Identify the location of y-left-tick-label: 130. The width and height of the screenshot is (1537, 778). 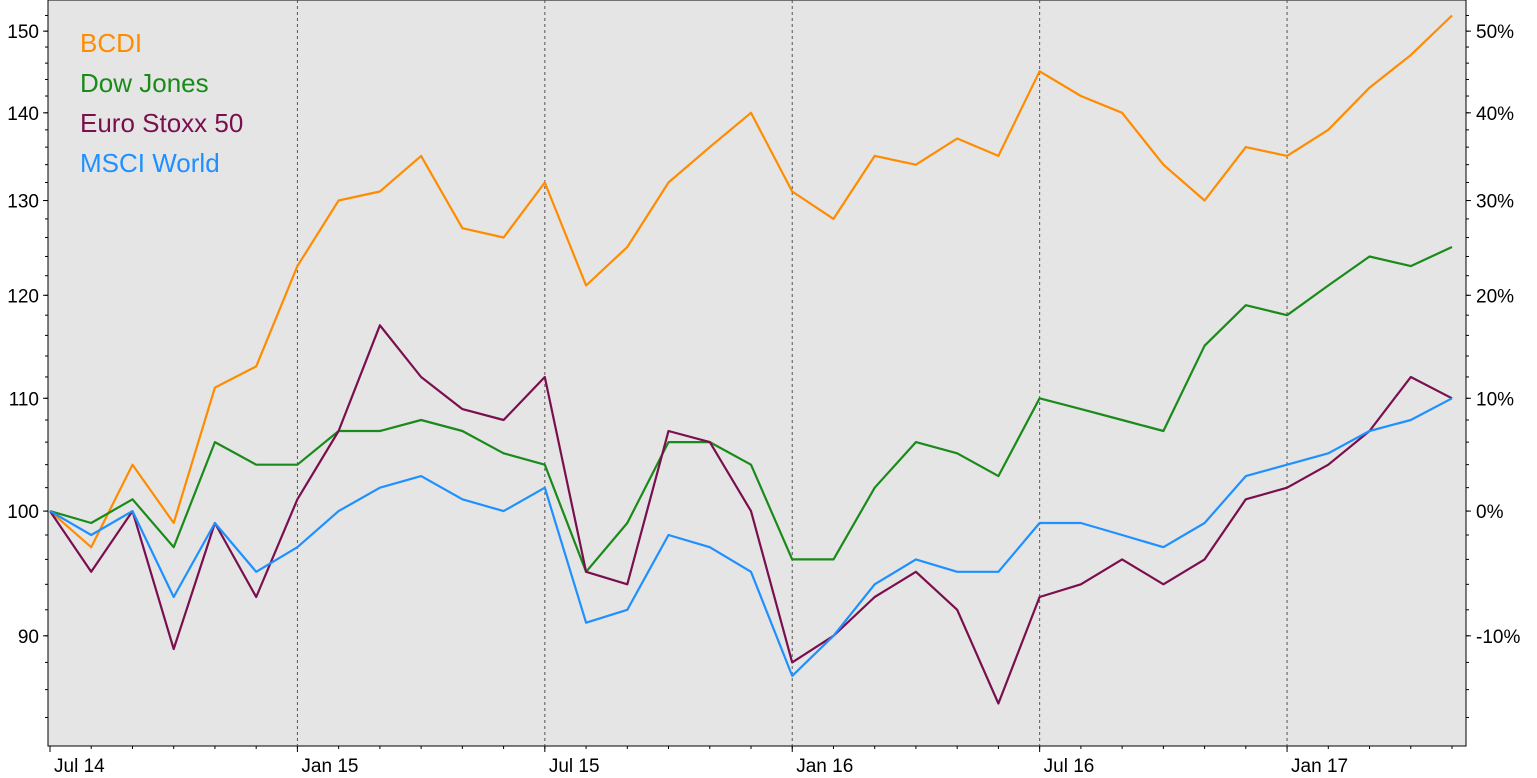
(23, 202).